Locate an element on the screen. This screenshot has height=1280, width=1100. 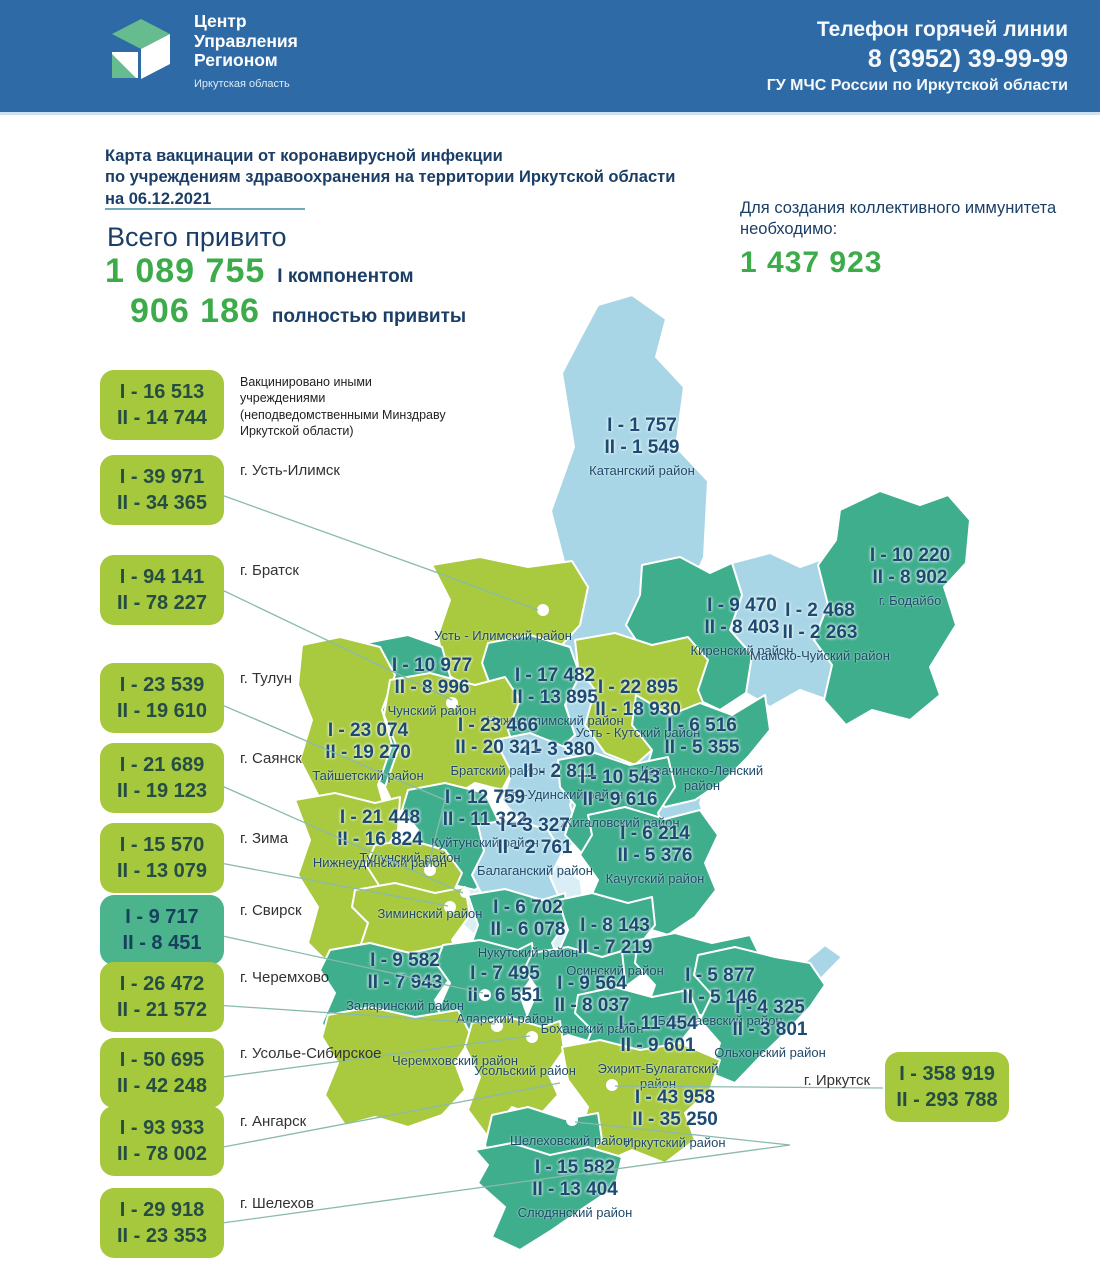
hotline-org: ГУ МЧС России по Иркутской области is located at coordinates (917, 85).